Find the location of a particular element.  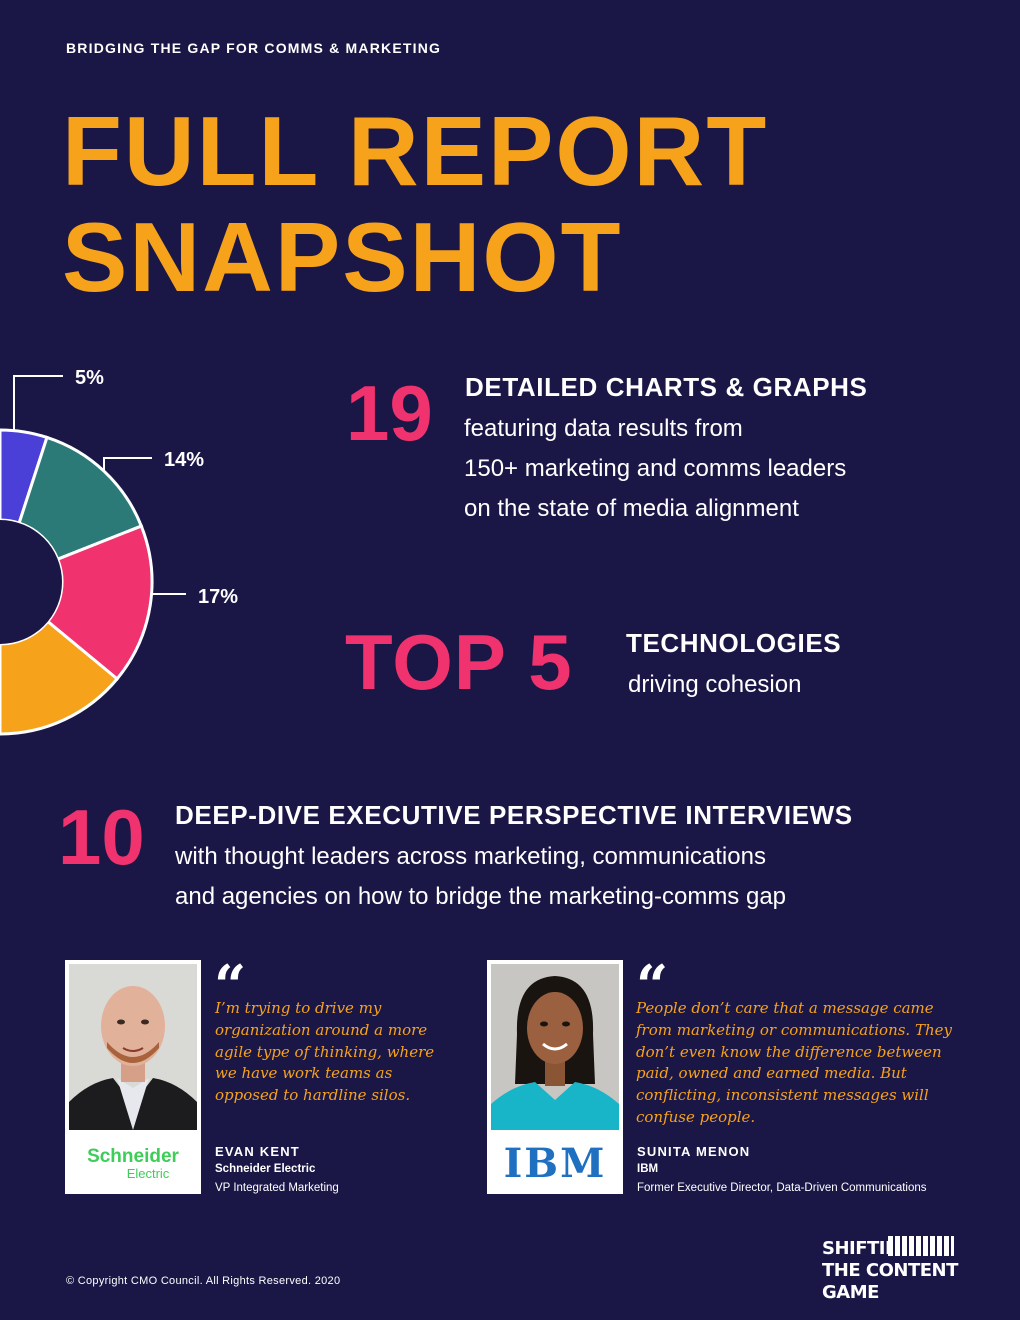

title-line-2: SNAPSHOT is located at coordinates (342, 257).